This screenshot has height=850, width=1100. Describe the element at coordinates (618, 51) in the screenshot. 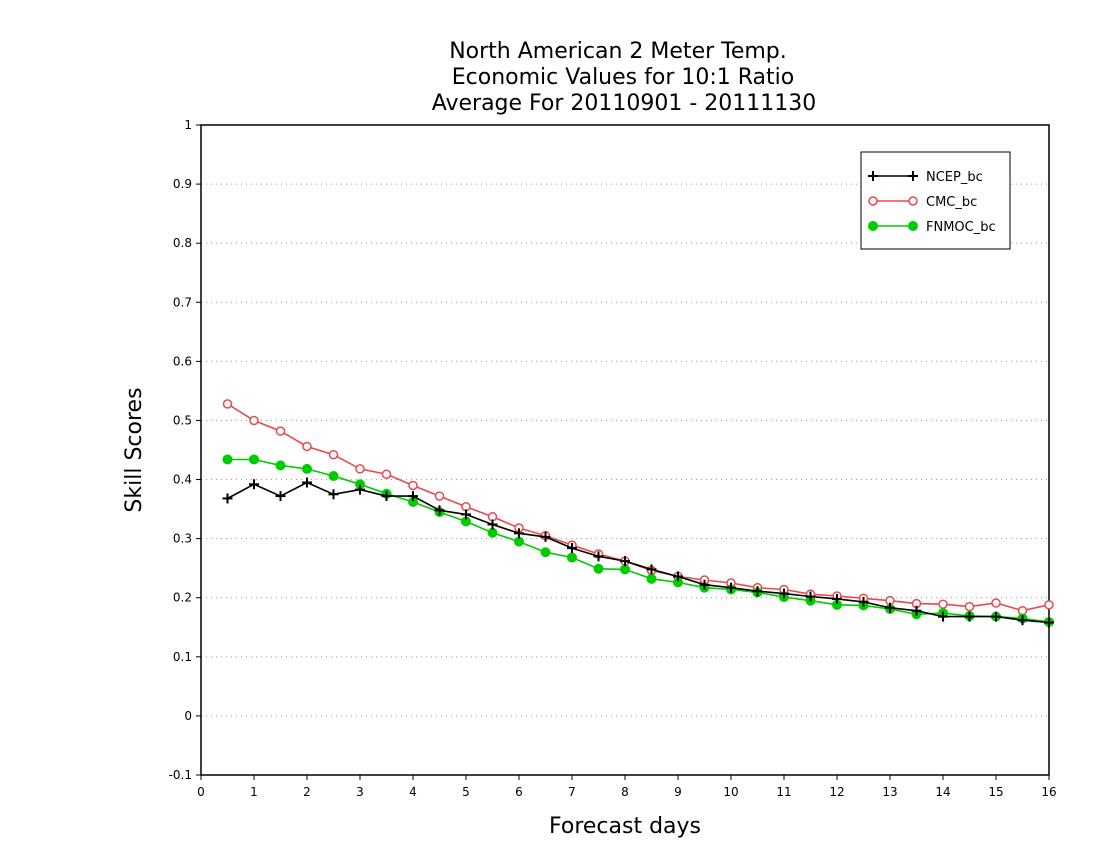

I see `chart-title-line-1: North American 2 Meter Temp.` at that location.